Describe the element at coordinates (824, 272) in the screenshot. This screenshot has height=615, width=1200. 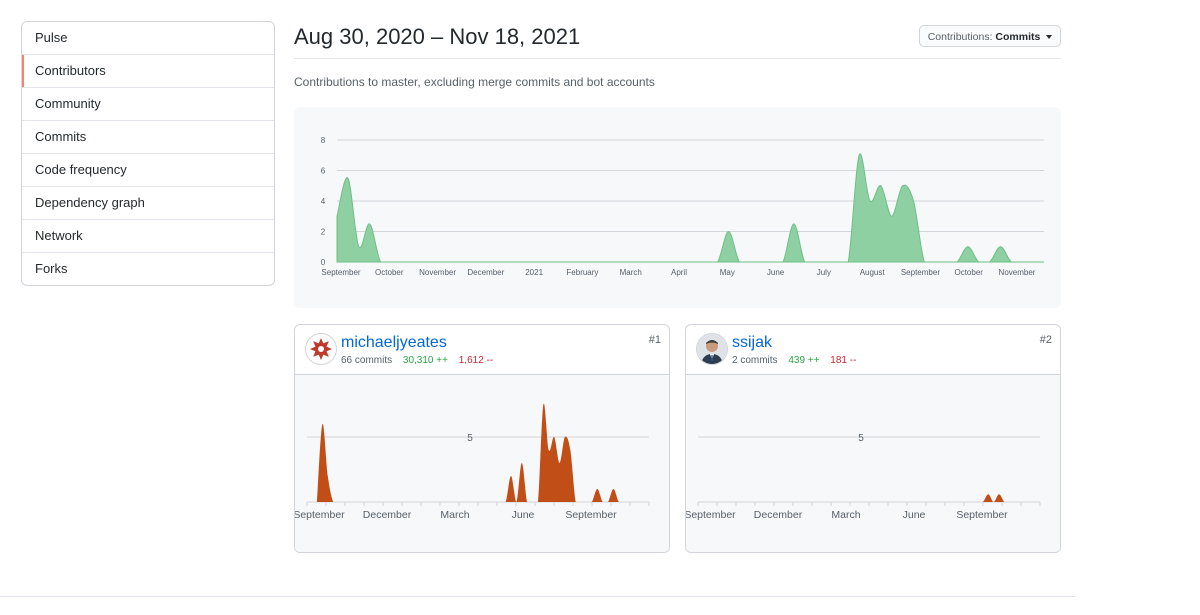
I see `x-tick-label: July` at that location.